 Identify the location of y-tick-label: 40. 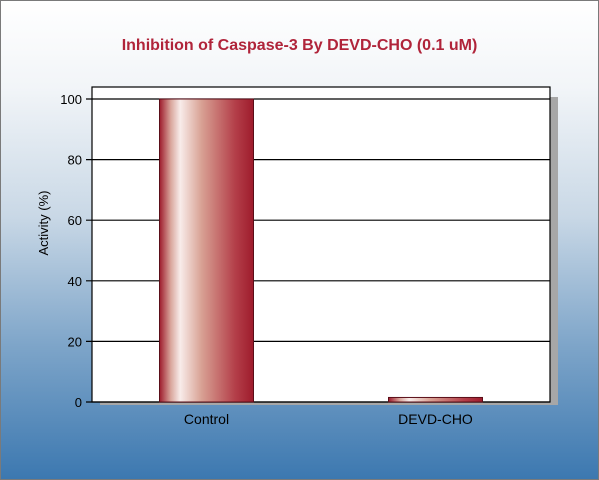
(75, 281).